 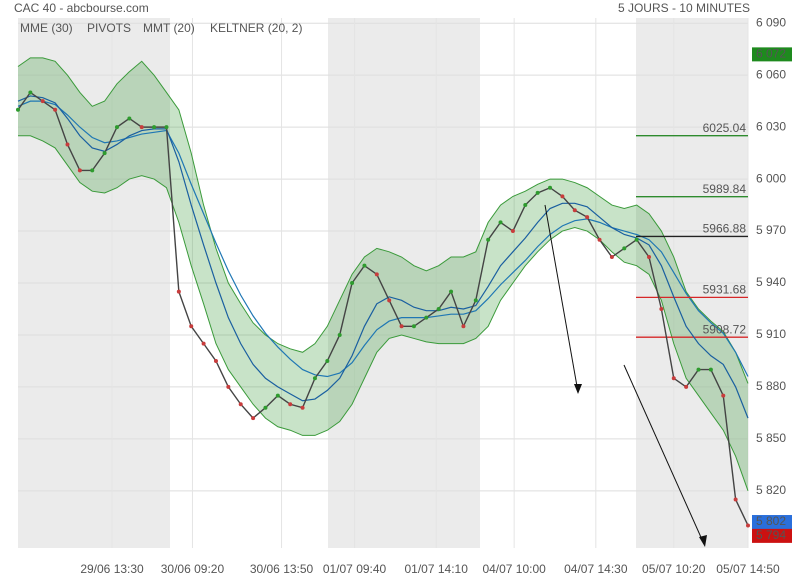 I want to click on pivot-label: 5966.88, so click(x=725, y=229).